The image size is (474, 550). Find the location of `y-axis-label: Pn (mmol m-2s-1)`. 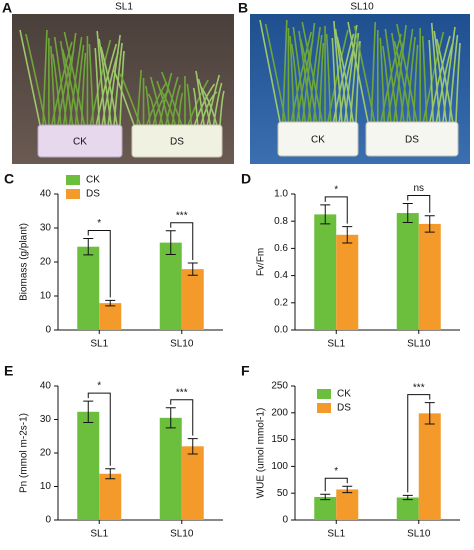

y-axis-label: Pn (mmol m-2s-1) is located at coordinates (24, 453).